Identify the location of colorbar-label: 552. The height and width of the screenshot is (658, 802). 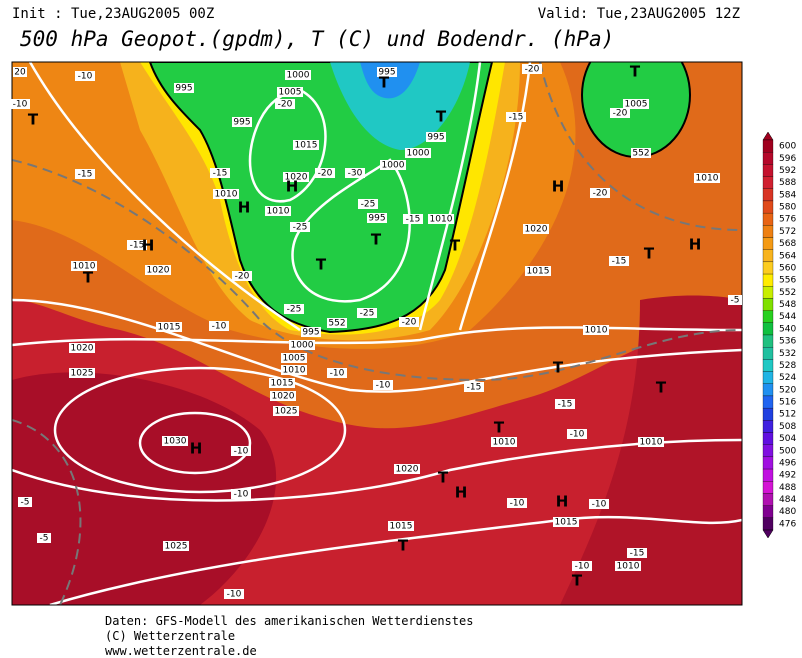
(787, 293).